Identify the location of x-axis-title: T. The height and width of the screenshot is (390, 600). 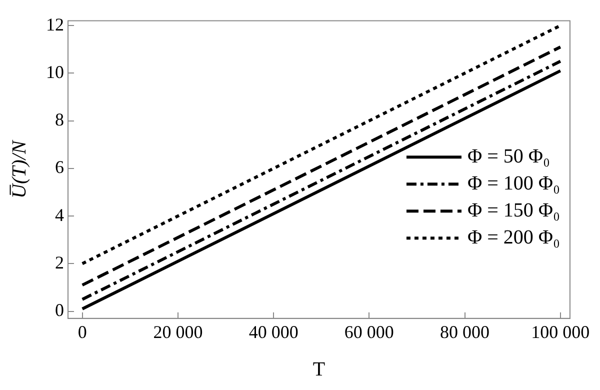
(319, 369).